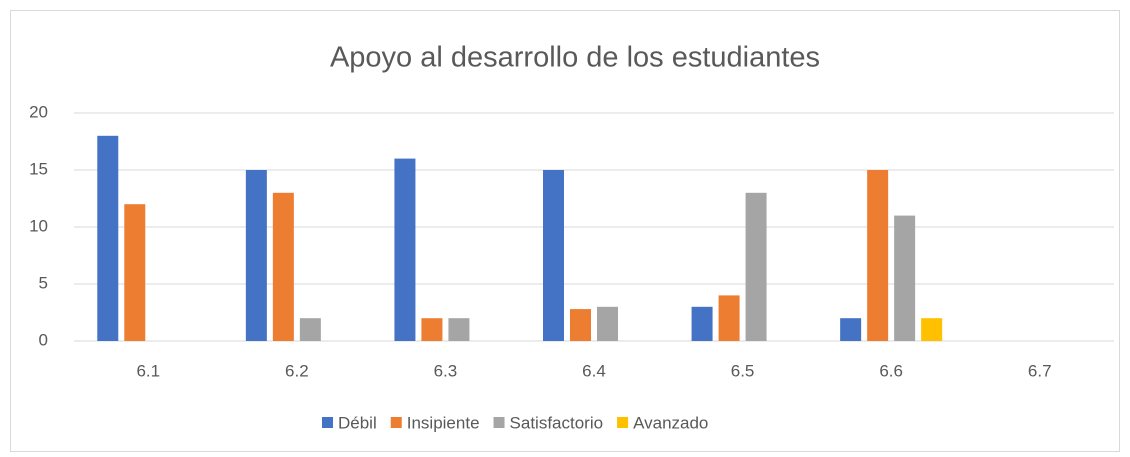  I want to click on x-tick-label: 6.3, so click(446, 370).